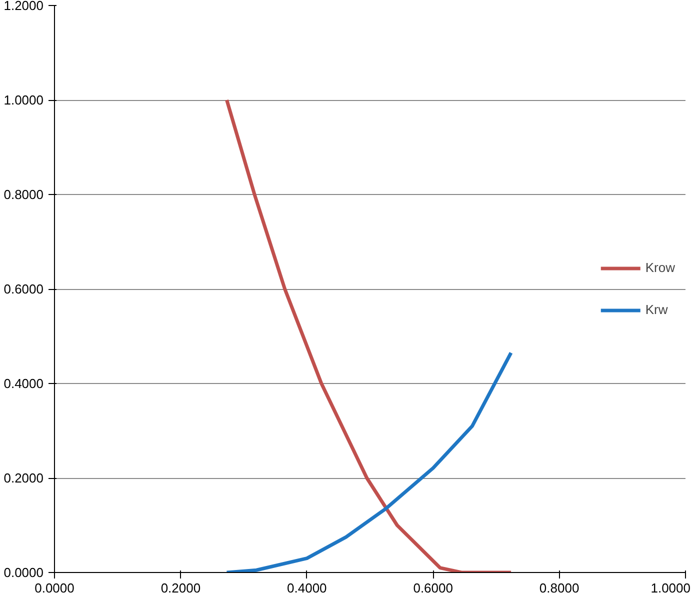  What do you see at coordinates (307, 588) in the screenshot?
I see `x-tick-label: 0.4000` at bounding box center [307, 588].